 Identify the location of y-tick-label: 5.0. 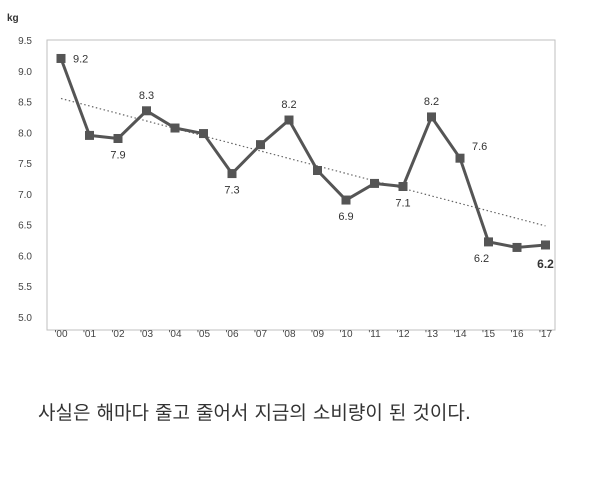
(25, 318).